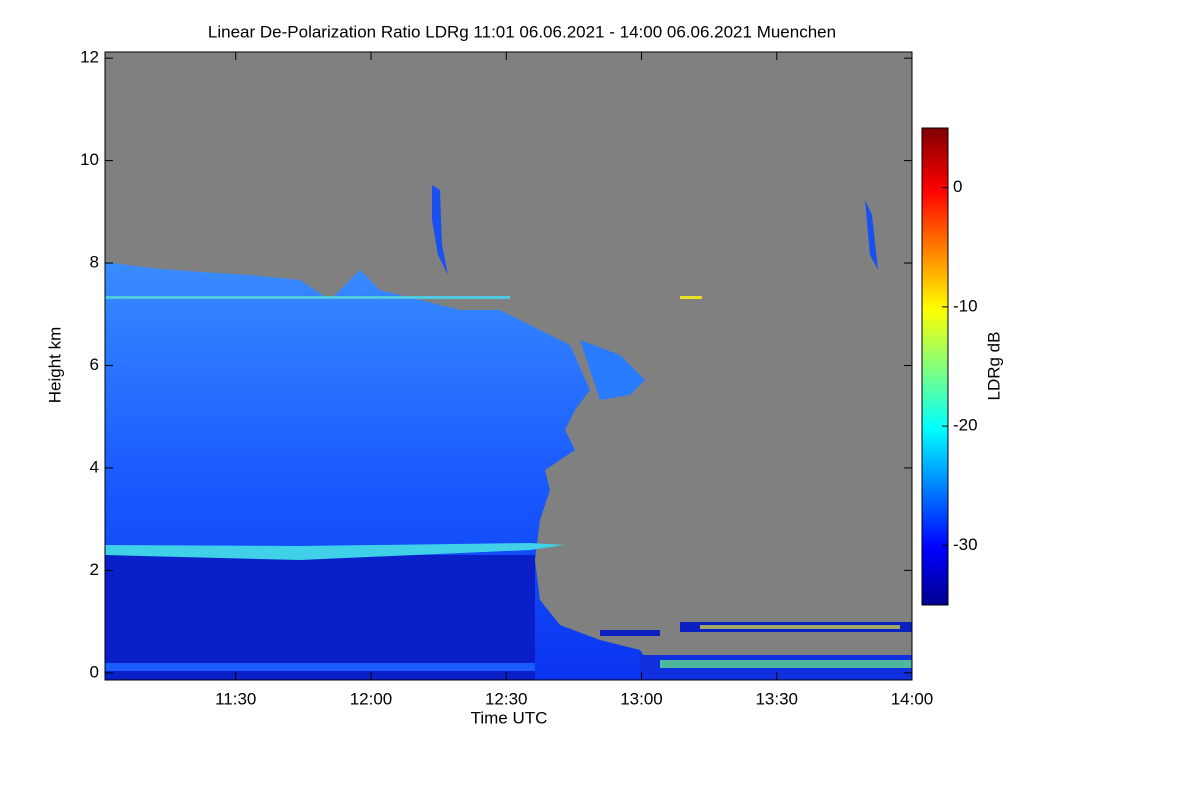  What do you see at coordinates (509, 717) in the screenshot?
I see `x-axis-label: Time UTC` at bounding box center [509, 717].